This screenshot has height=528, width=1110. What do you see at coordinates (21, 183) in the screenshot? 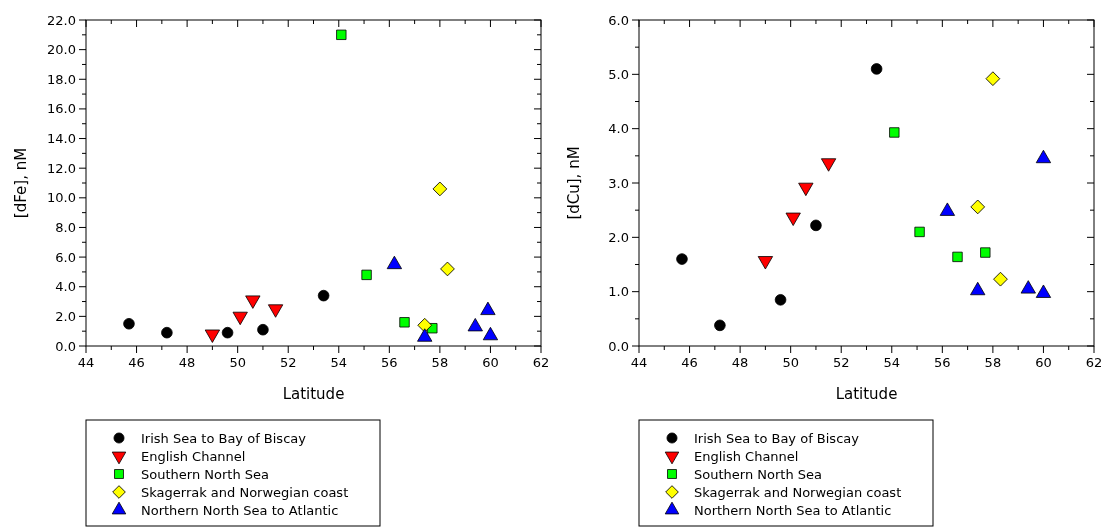
I see `y-axis-title: [dFe], nM` at bounding box center [21, 183].